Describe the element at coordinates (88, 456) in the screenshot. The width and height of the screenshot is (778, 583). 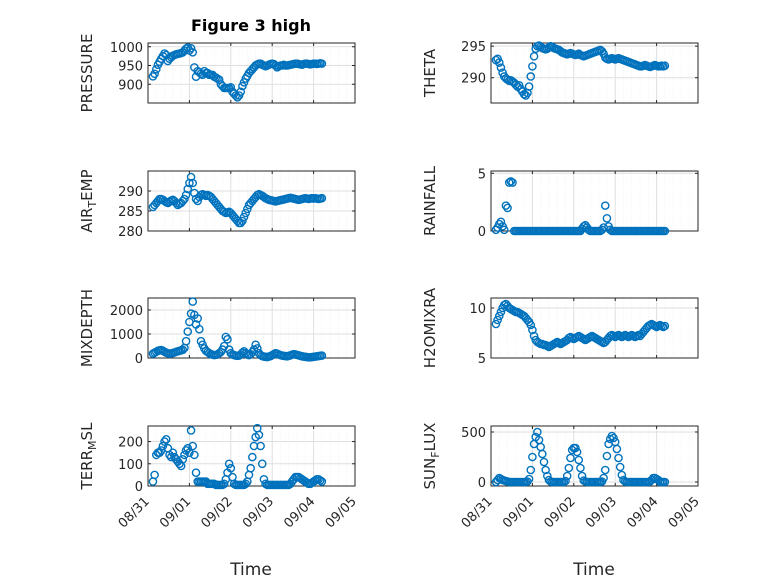
I see `y-axis-label: TERRMSL` at that location.